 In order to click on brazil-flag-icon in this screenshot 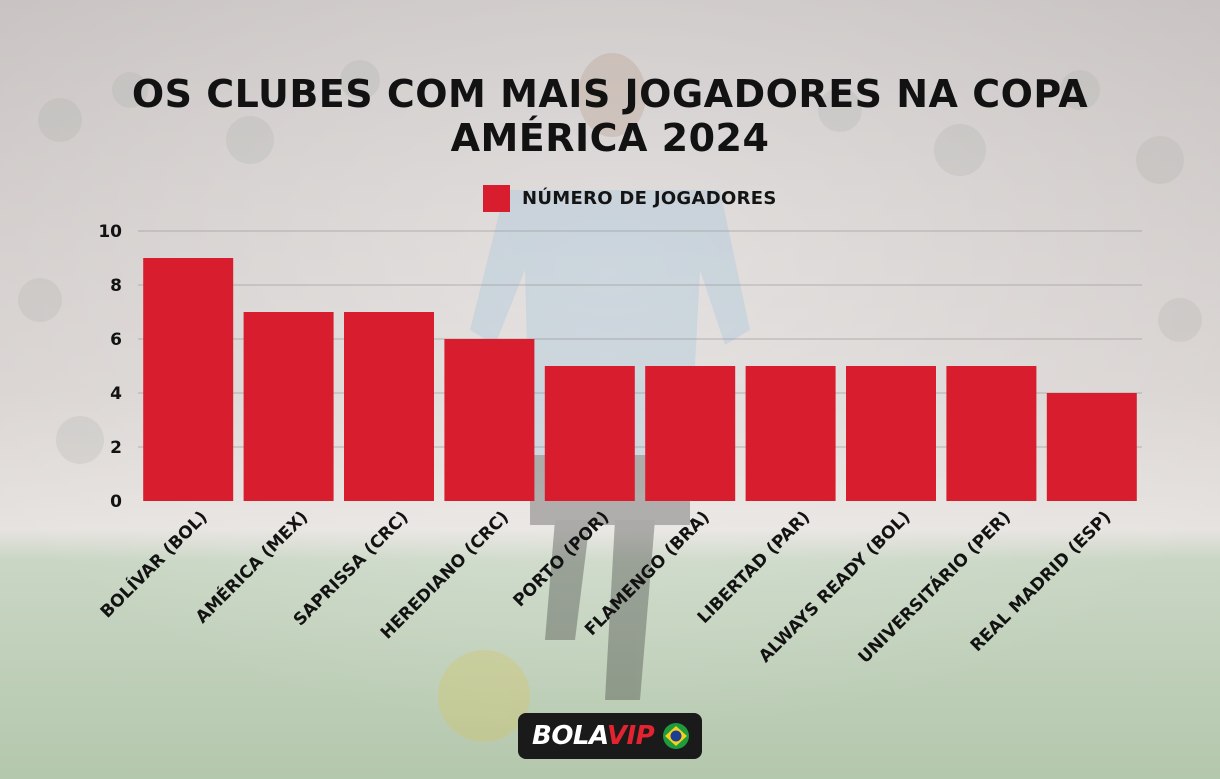, I will do `click(676, 736)`.